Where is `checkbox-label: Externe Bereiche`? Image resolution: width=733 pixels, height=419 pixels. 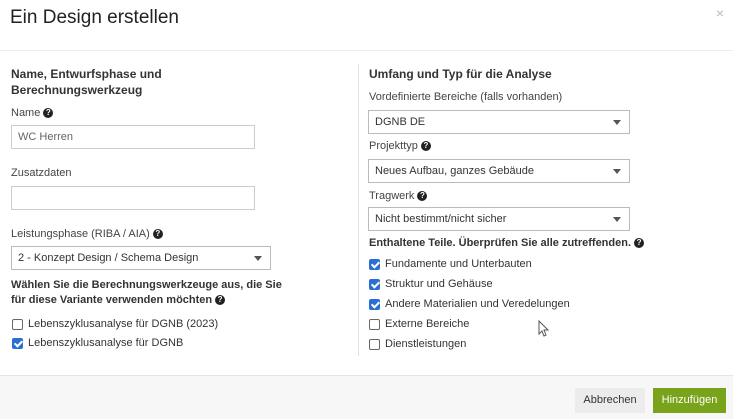 checkbox-label: Externe Bereiche is located at coordinates (427, 324).